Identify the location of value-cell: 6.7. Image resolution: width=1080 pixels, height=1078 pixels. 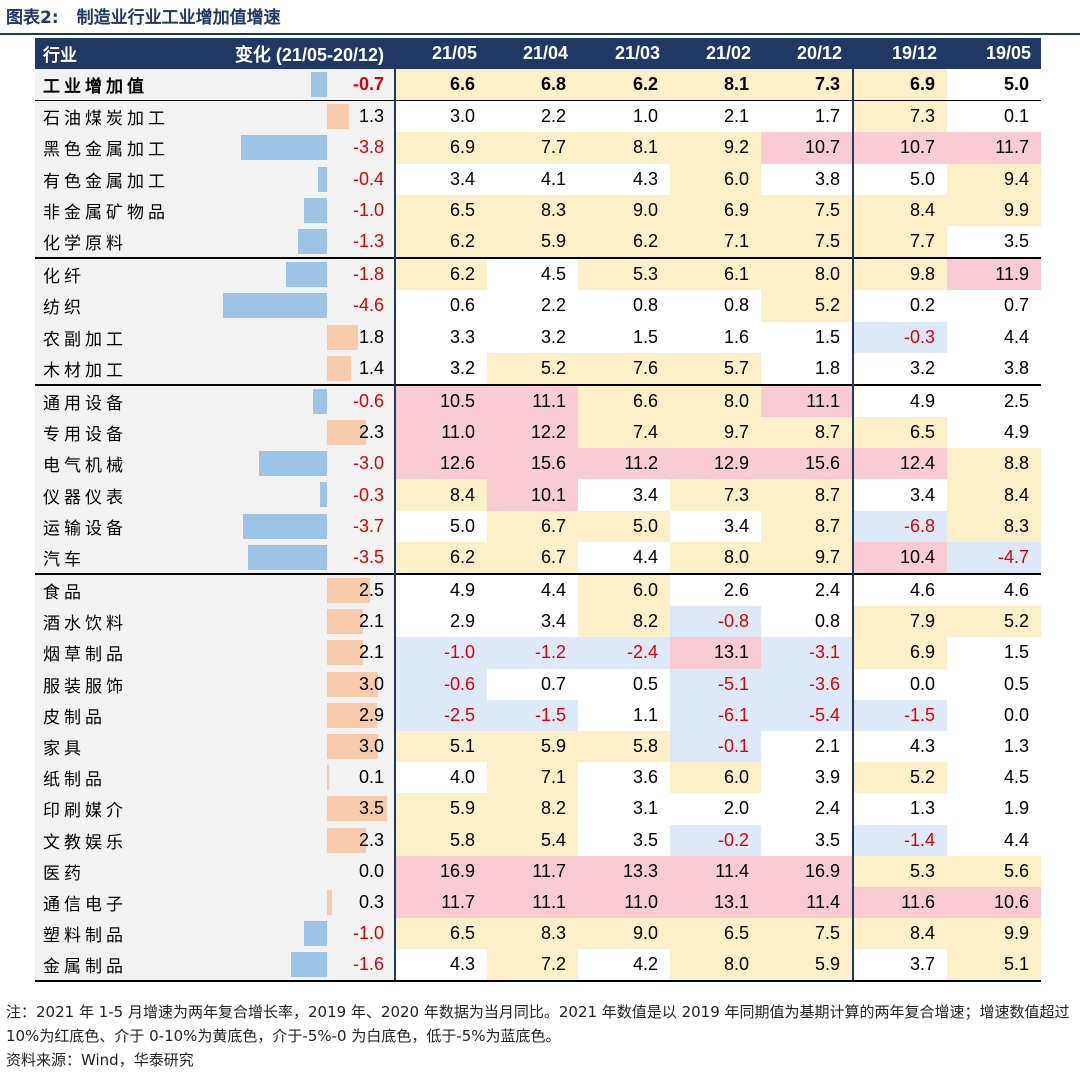
(532, 557).